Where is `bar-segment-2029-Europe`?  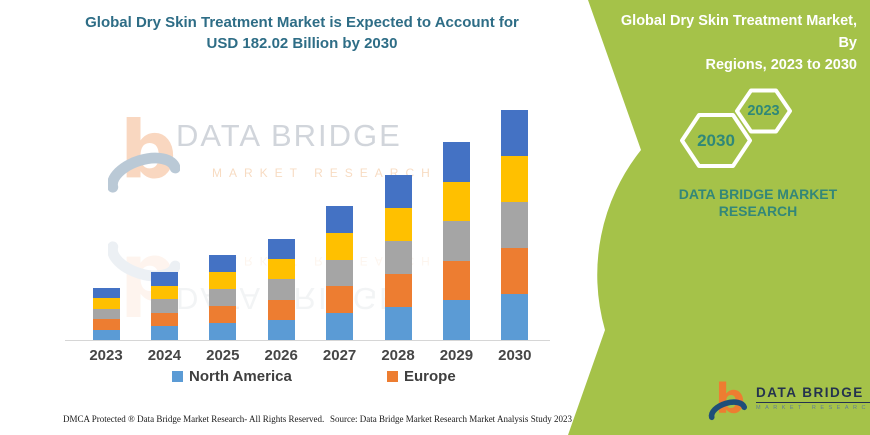 bar-segment-2029-Europe is located at coordinates (456, 280).